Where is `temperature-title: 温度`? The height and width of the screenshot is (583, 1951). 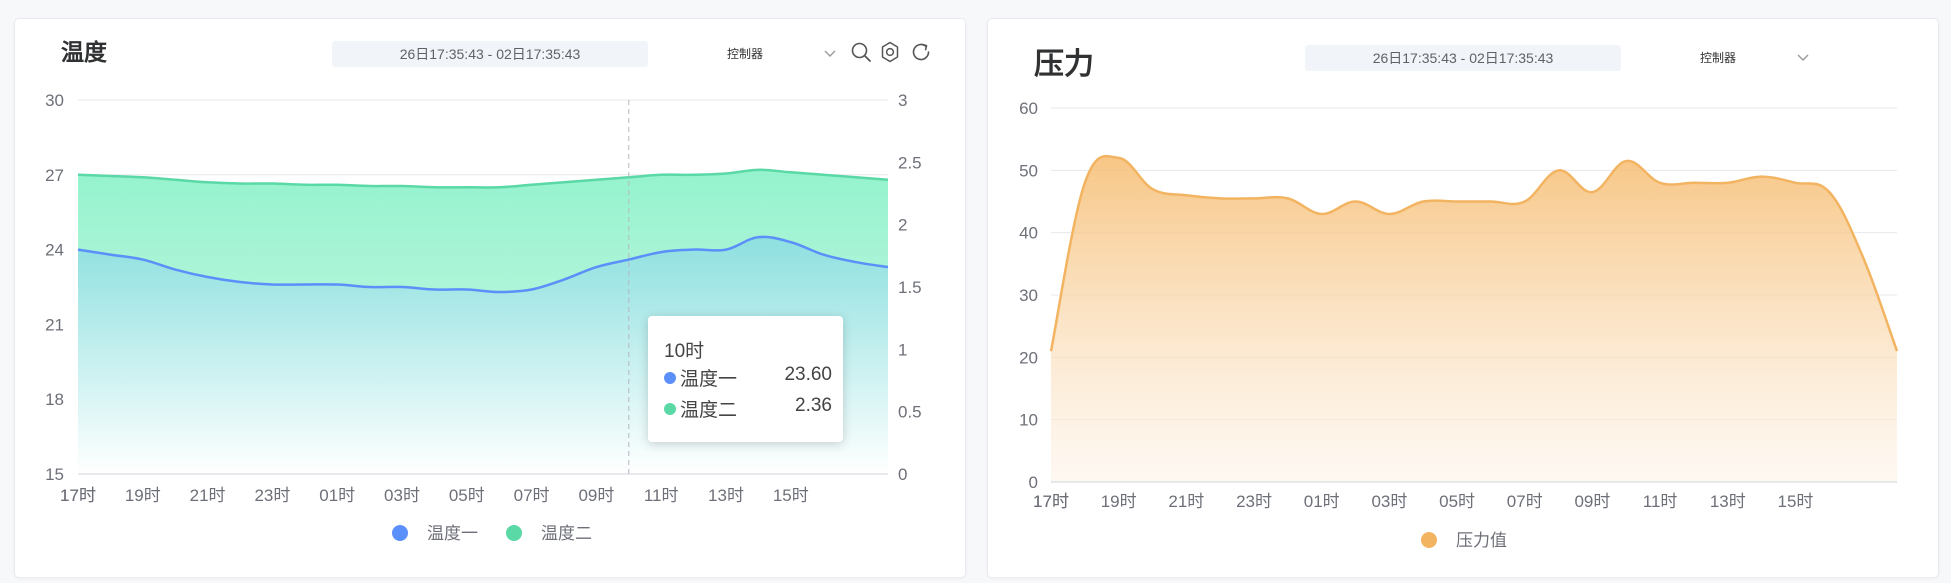
temperature-title: 温度 is located at coordinates (84, 52).